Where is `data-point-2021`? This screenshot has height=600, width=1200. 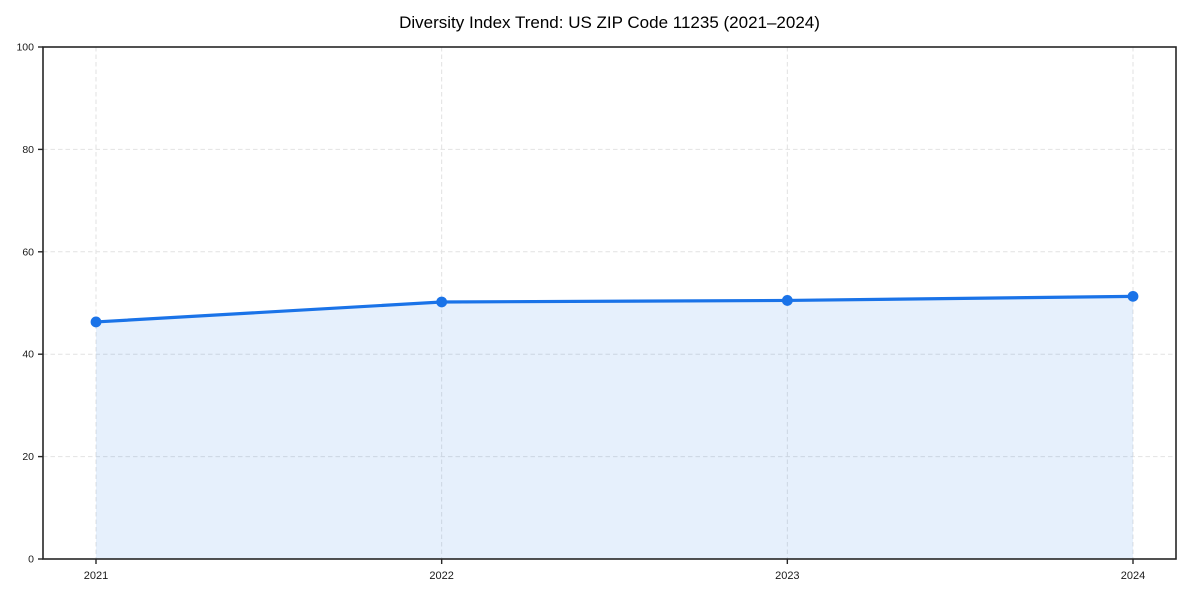 data-point-2021 is located at coordinates (96, 322).